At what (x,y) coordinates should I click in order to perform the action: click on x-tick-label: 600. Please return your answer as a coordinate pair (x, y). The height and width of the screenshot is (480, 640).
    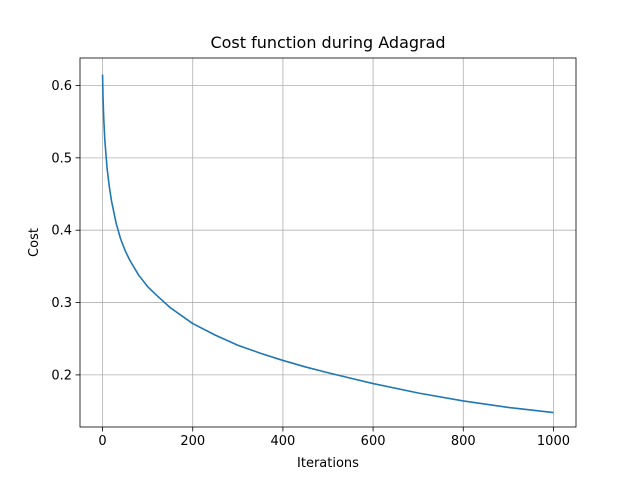
    Looking at the image, I should click on (373, 441).